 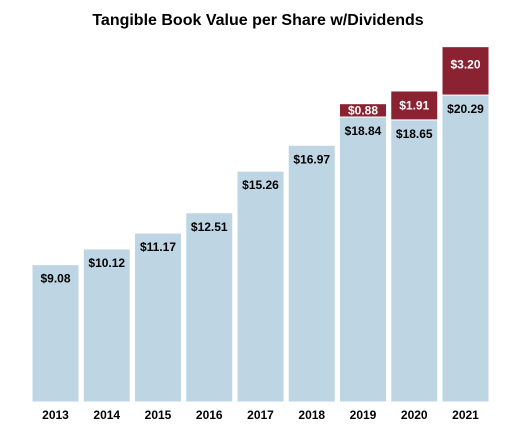 I want to click on x-tick-label: 2014, so click(x=106, y=415).